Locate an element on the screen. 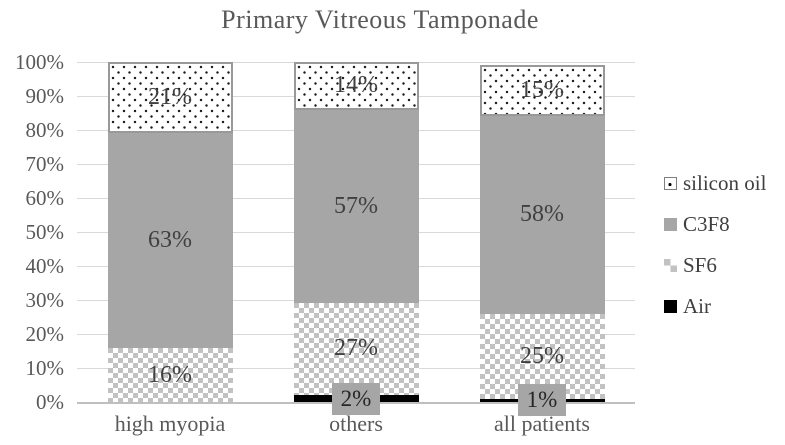  legend-label-c3f8: C3F8 is located at coordinates (706, 224).